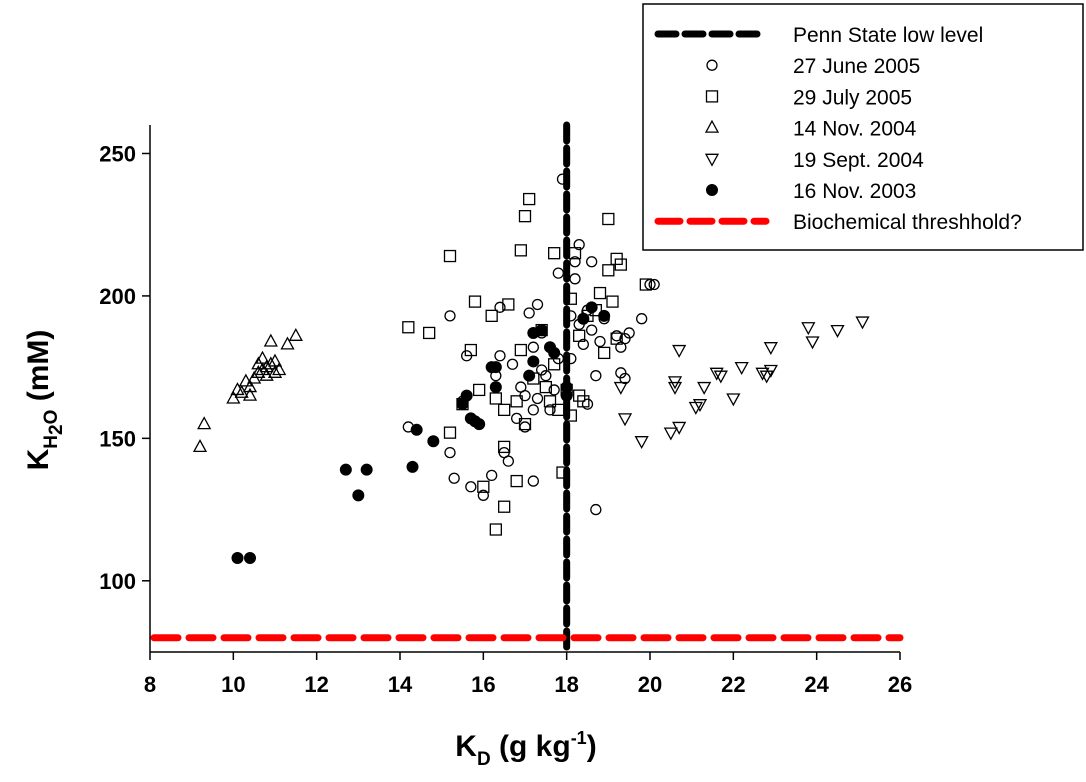 This screenshot has width=1086, height=782. I want to click on y-tick-label: 100, so click(117, 581).